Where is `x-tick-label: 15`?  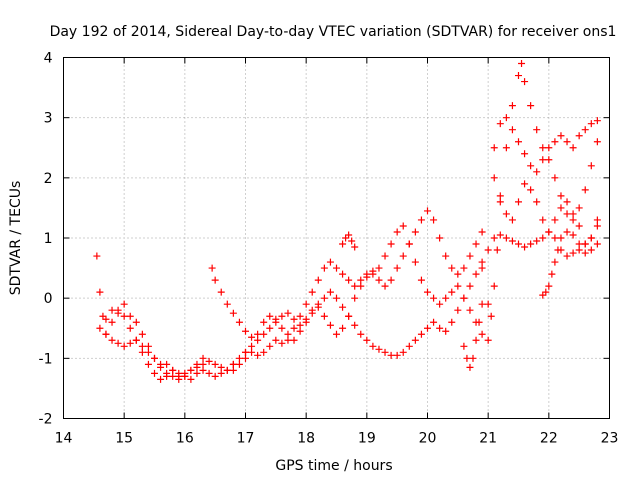 x-tick-label: 15 is located at coordinates (124, 439).